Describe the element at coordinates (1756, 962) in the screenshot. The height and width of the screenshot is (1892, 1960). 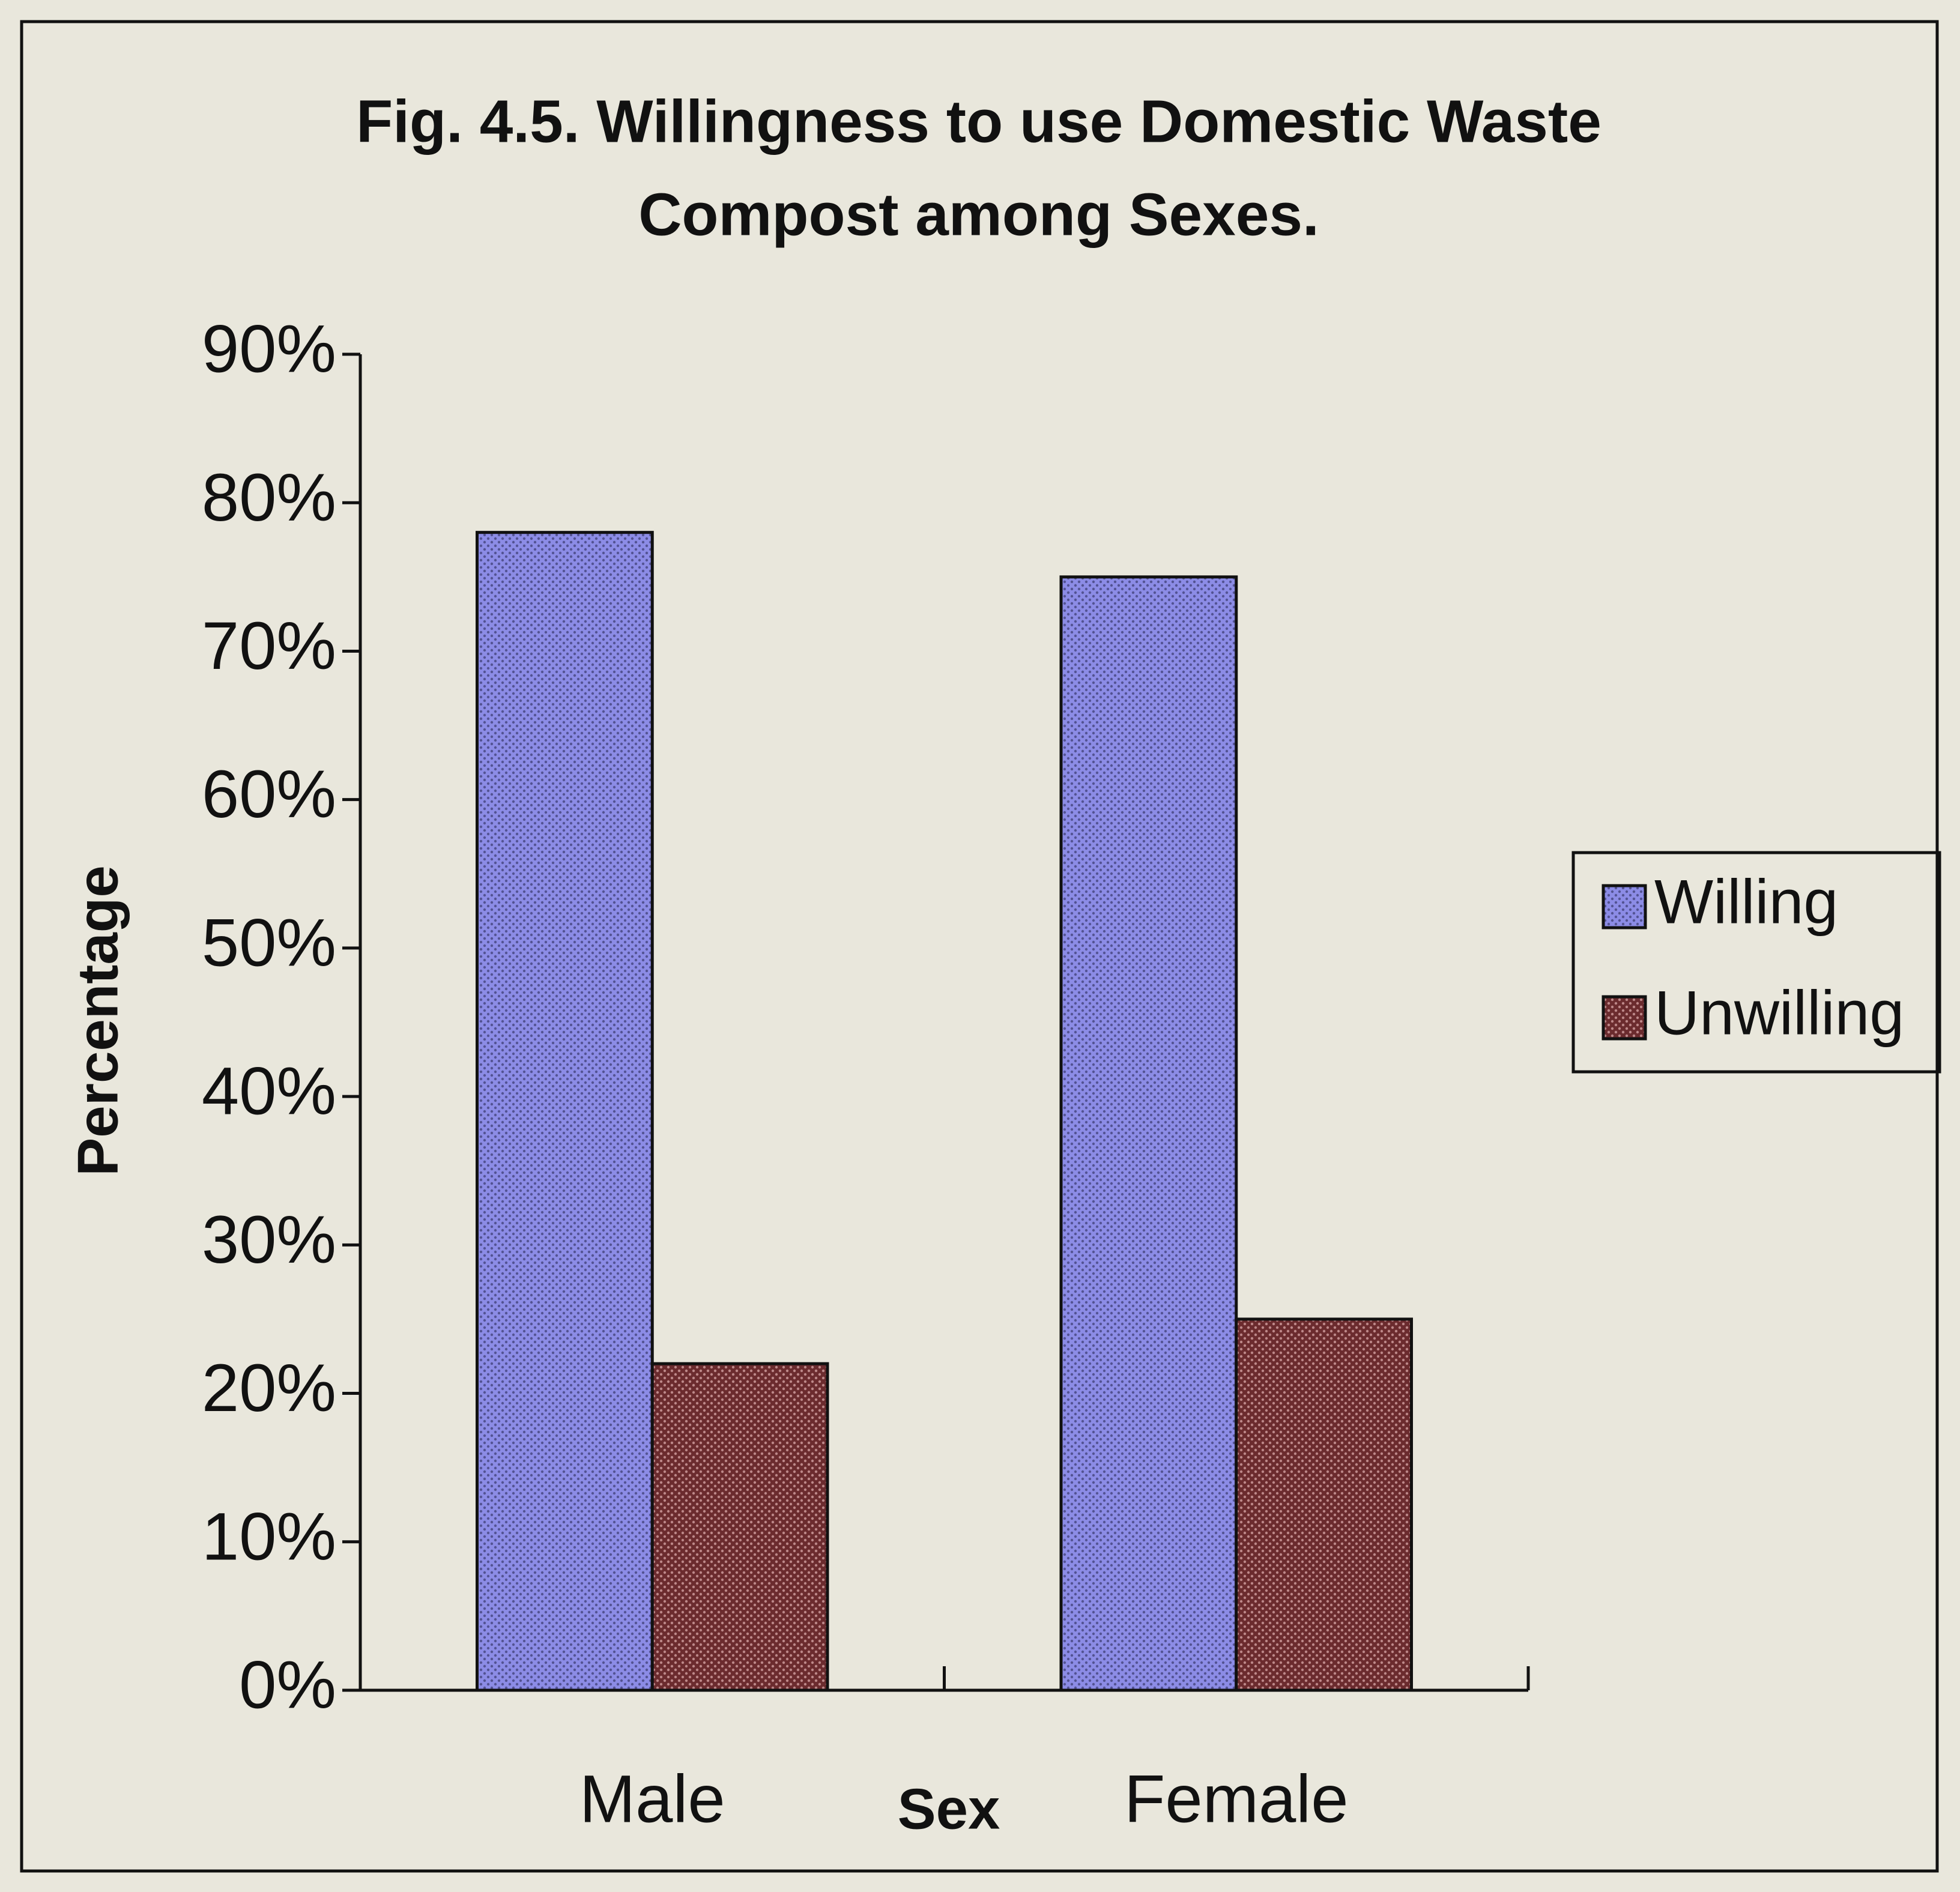
I see `legend-box` at that location.